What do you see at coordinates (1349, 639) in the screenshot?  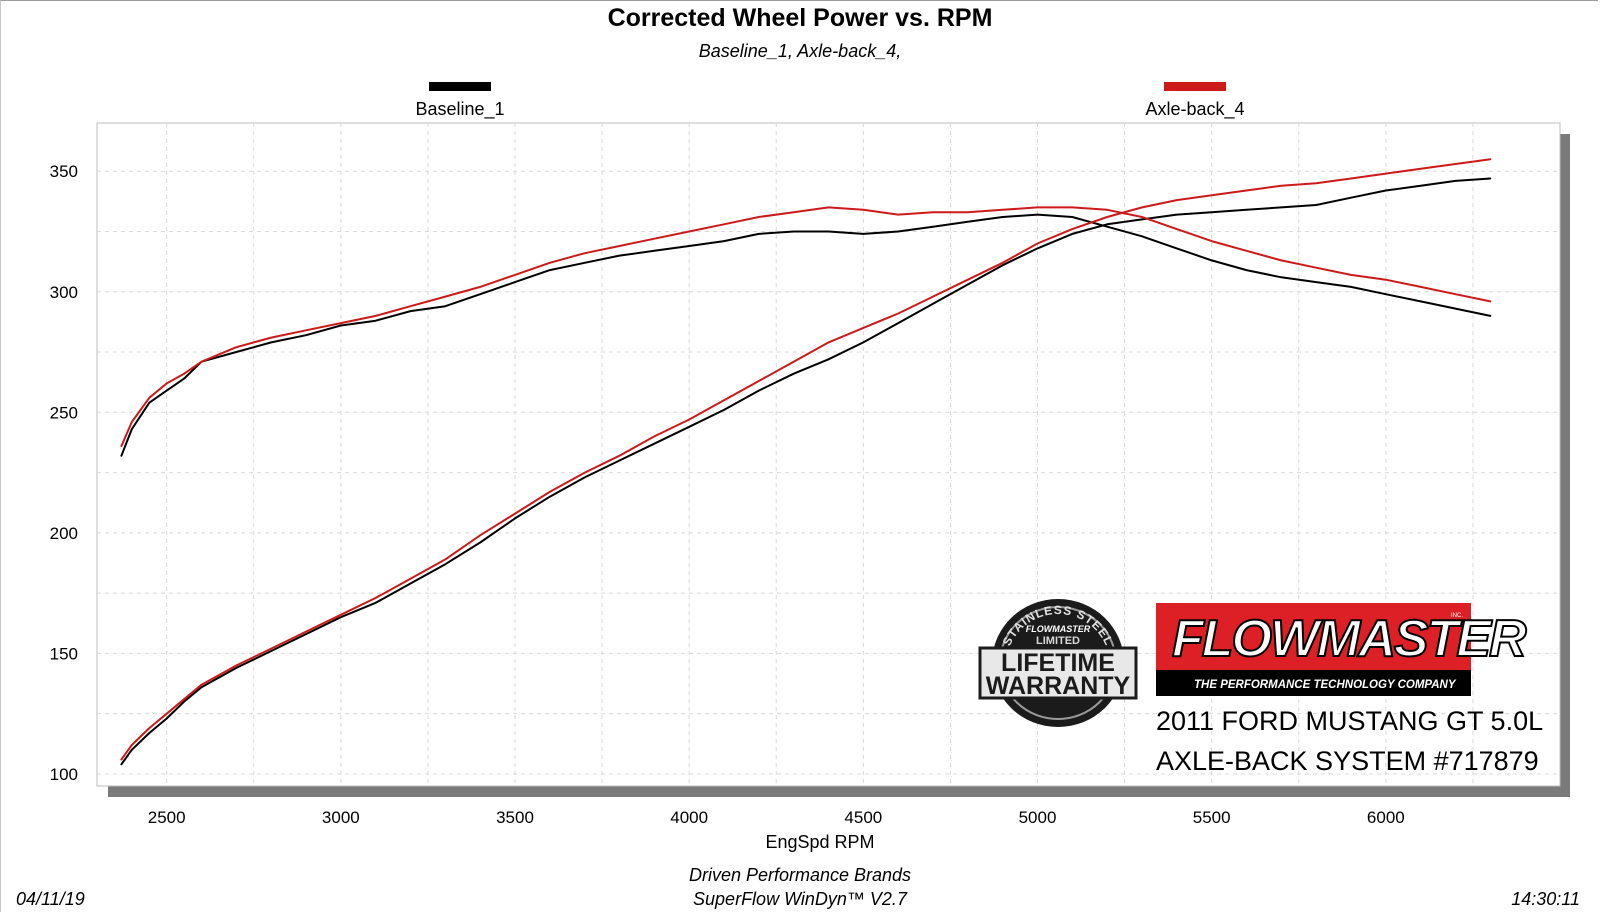 I see `flowmaster-brand: FLOWMASTER` at bounding box center [1349, 639].